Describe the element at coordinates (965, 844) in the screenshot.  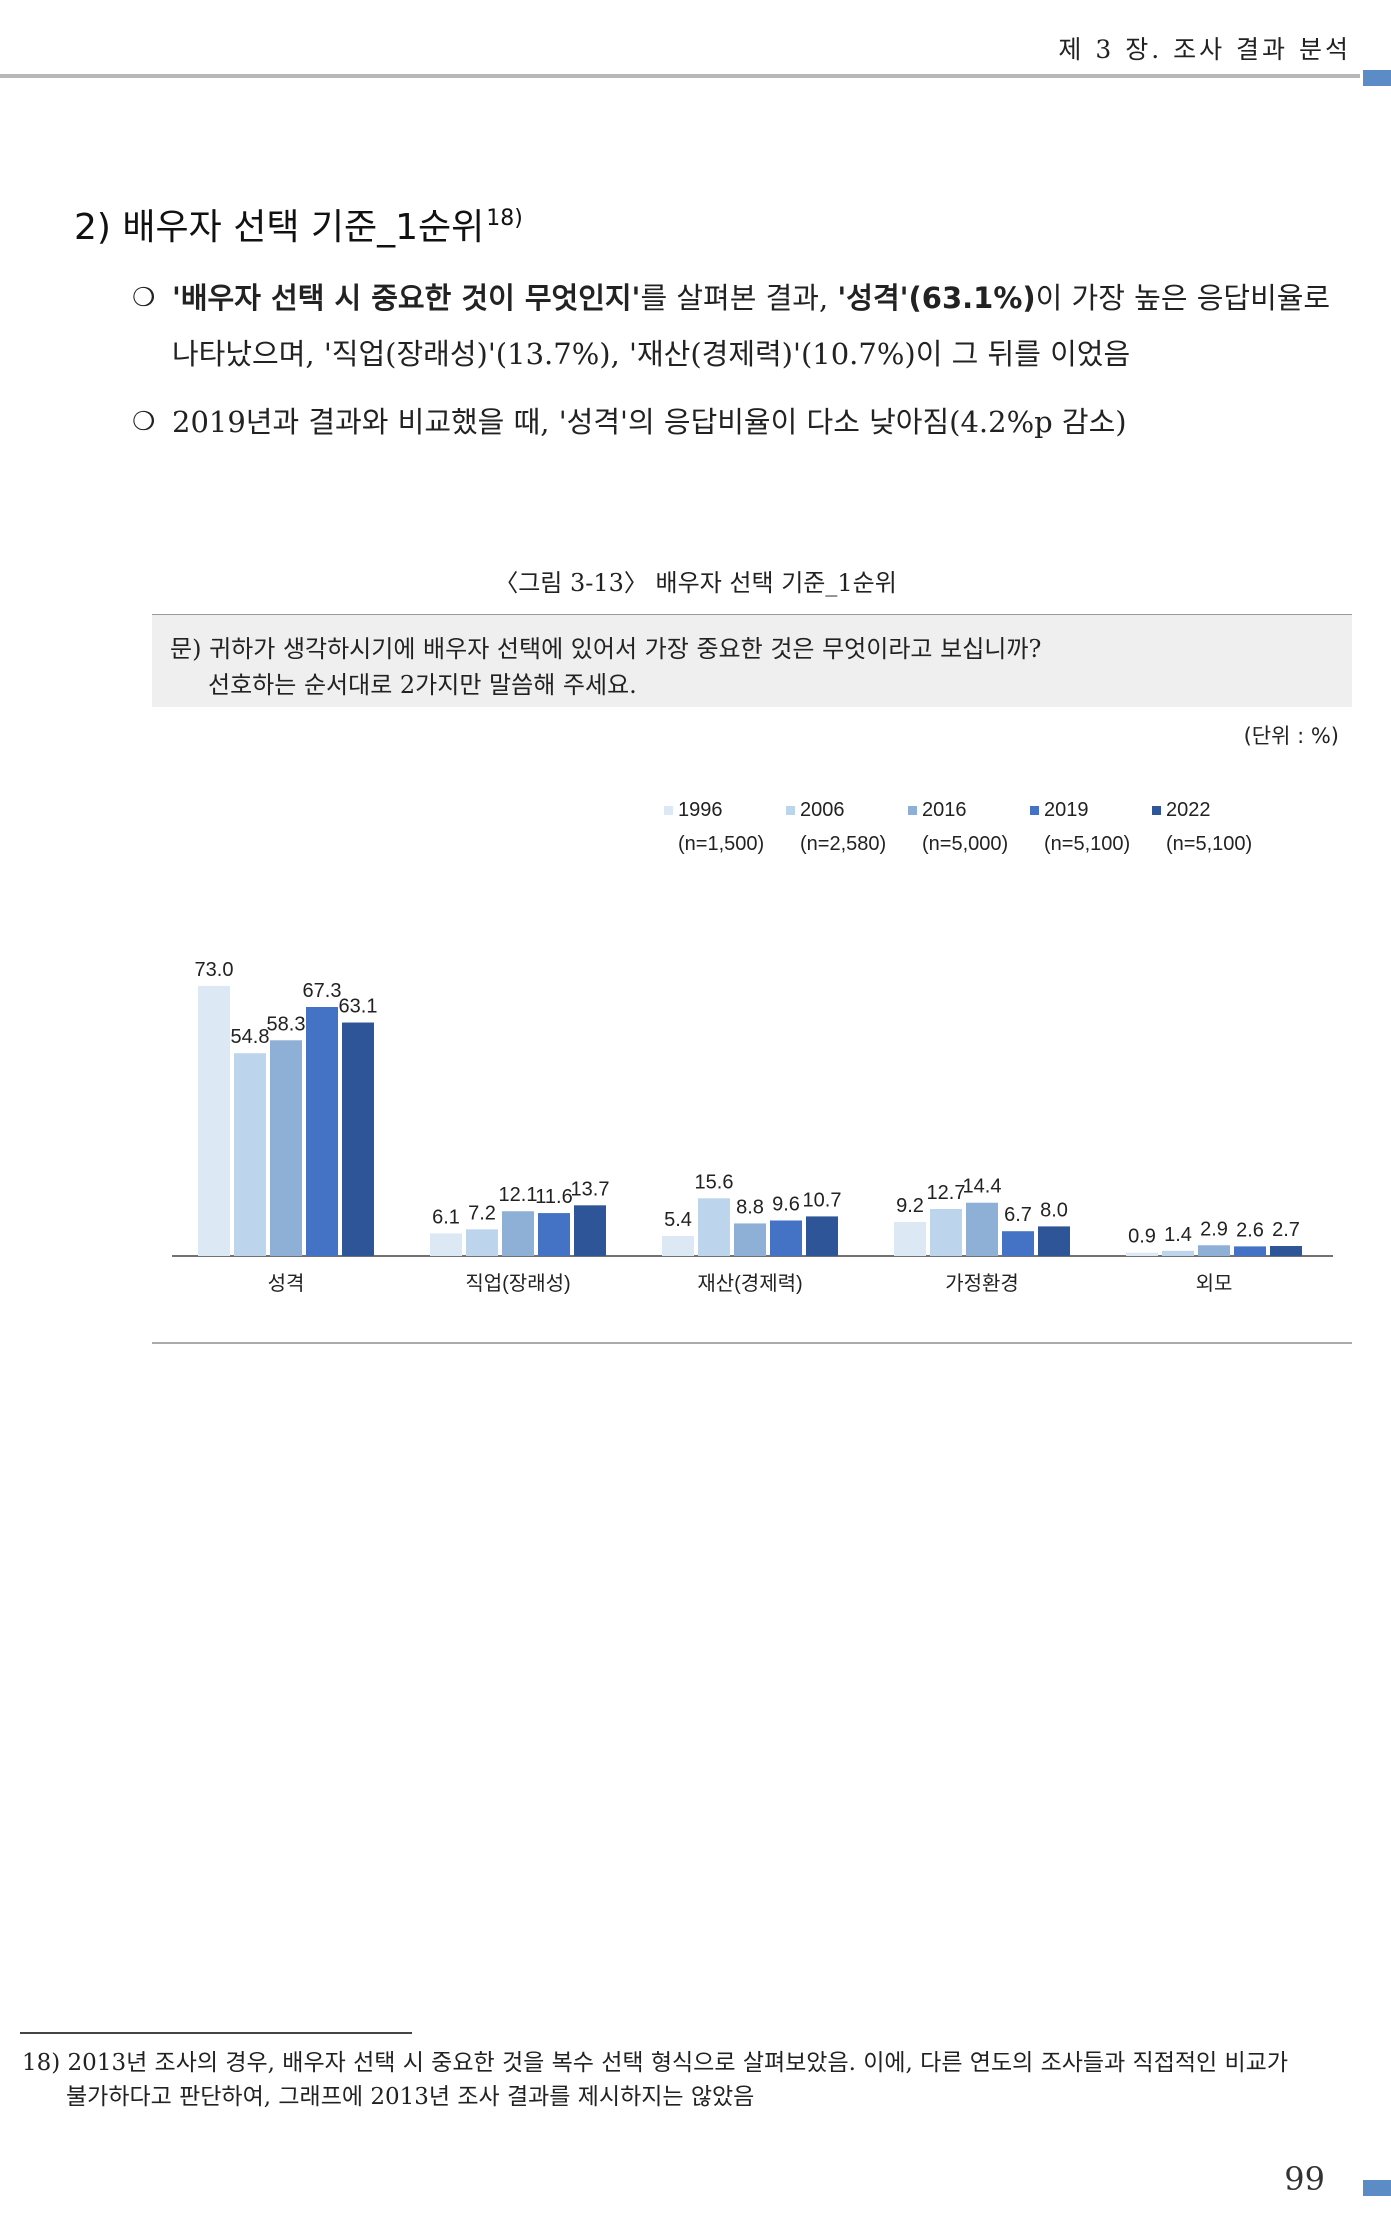
I see `legend-n-2016: (n=5,000)` at that location.